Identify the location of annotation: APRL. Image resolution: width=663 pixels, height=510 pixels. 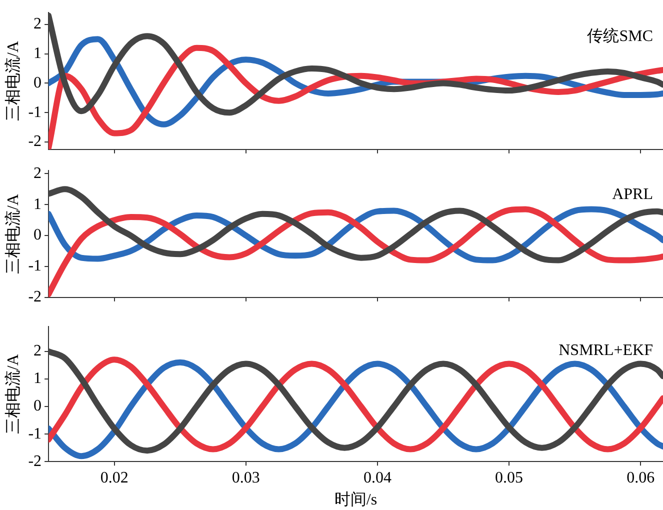
(632, 194).